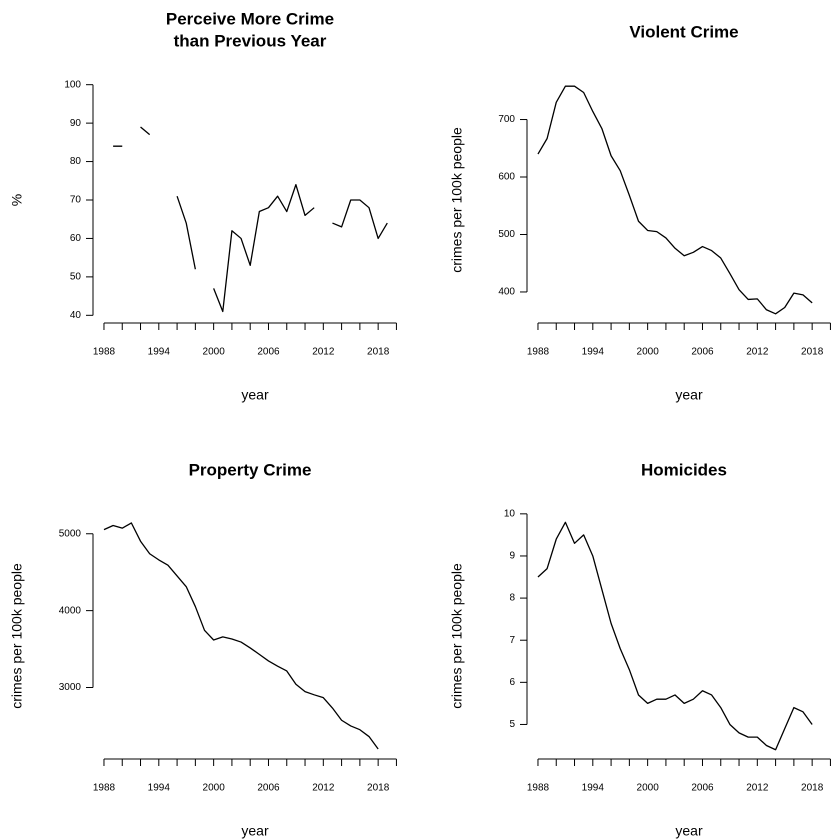 This screenshot has height=840, width=834. What do you see at coordinates (76, 315) in the screenshot?
I see `y-tick-label: 40` at bounding box center [76, 315].